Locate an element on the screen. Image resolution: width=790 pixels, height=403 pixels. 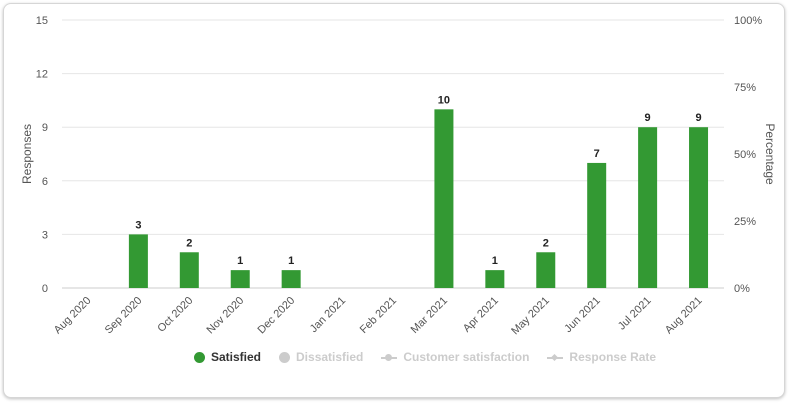
legend-label: Customer satisfaction is located at coordinates (466, 357).